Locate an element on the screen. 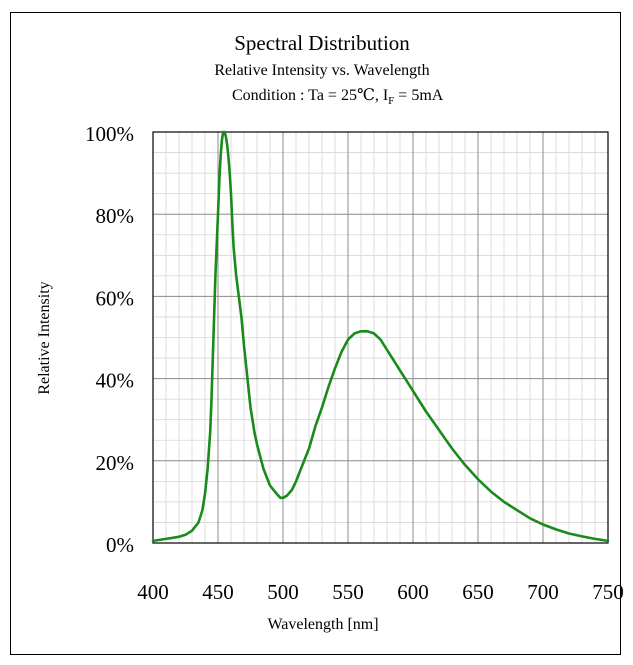 This screenshot has height=665, width=633. x-tick-label: 600 is located at coordinates (413, 592).